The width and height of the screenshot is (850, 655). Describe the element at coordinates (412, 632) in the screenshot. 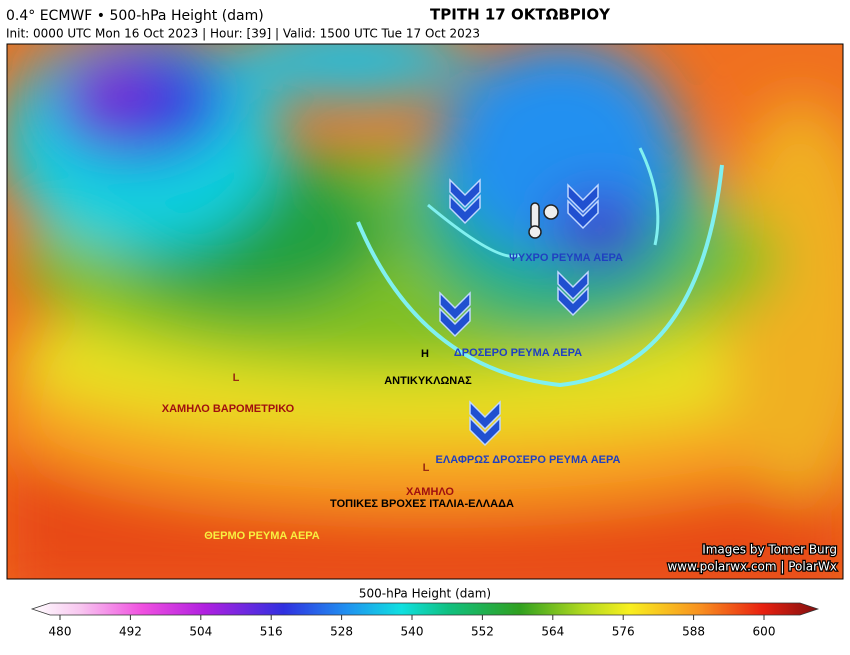

I see `colorbar-tick-label: 540` at that location.